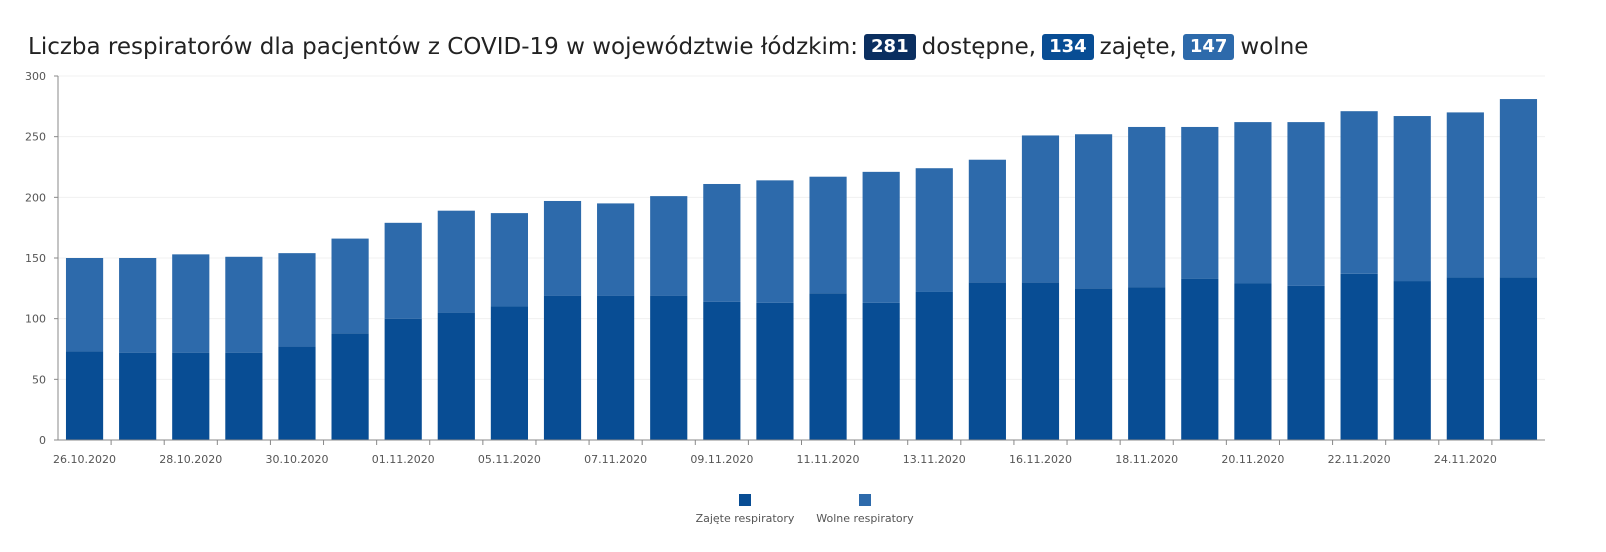 The width and height of the screenshot is (1606, 552). I want to click on x-tick-label: 30.10.2020, so click(296, 459).